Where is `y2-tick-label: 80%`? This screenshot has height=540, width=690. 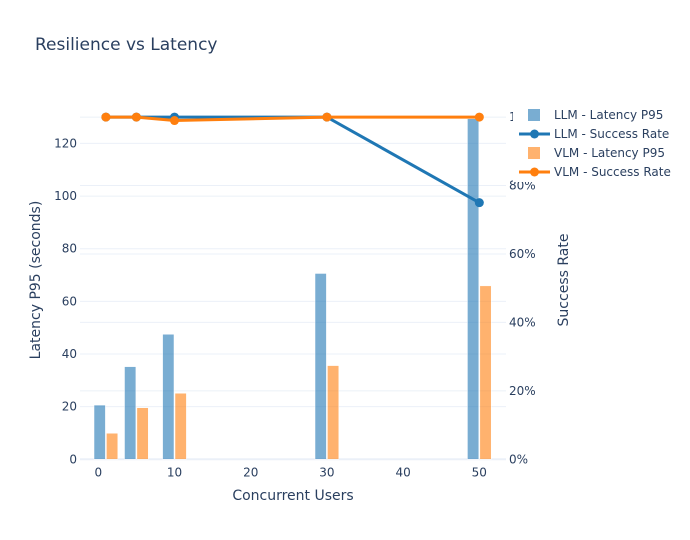 y2-tick-label: 80% is located at coordinates (522, 186).